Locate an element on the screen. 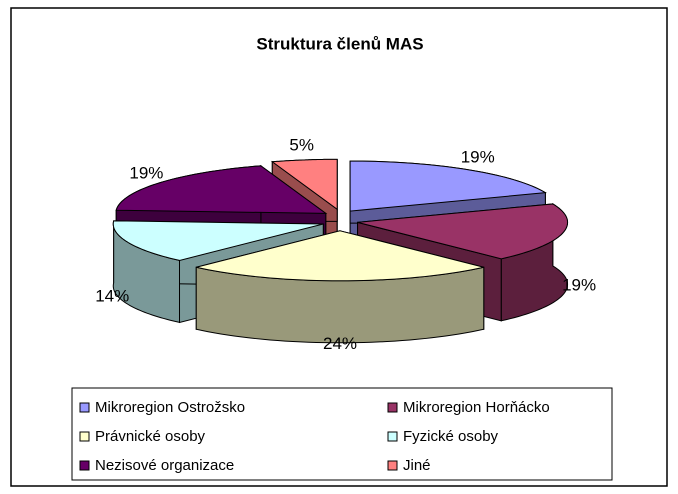 This screenshot has height=494, width=678. data-label: 14% is located at coordinates (112, 296).